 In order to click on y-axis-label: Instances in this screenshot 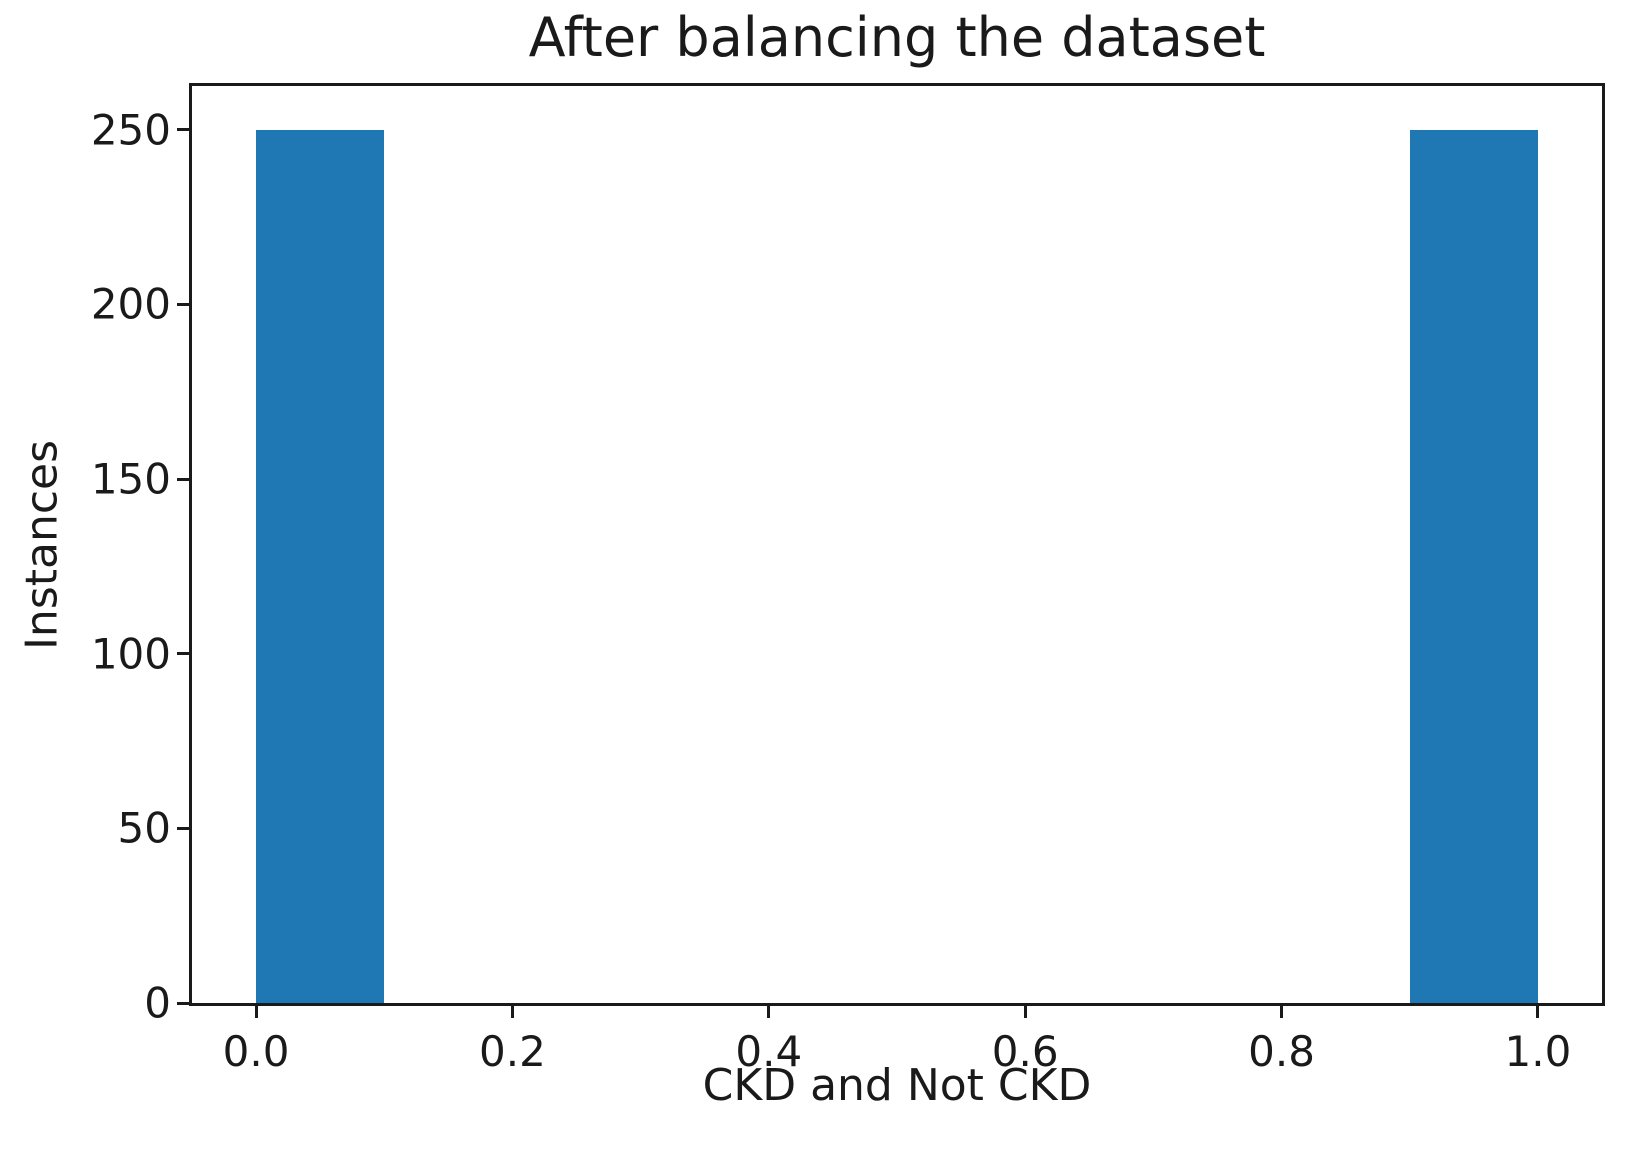, I will do `click(42, 545)`.